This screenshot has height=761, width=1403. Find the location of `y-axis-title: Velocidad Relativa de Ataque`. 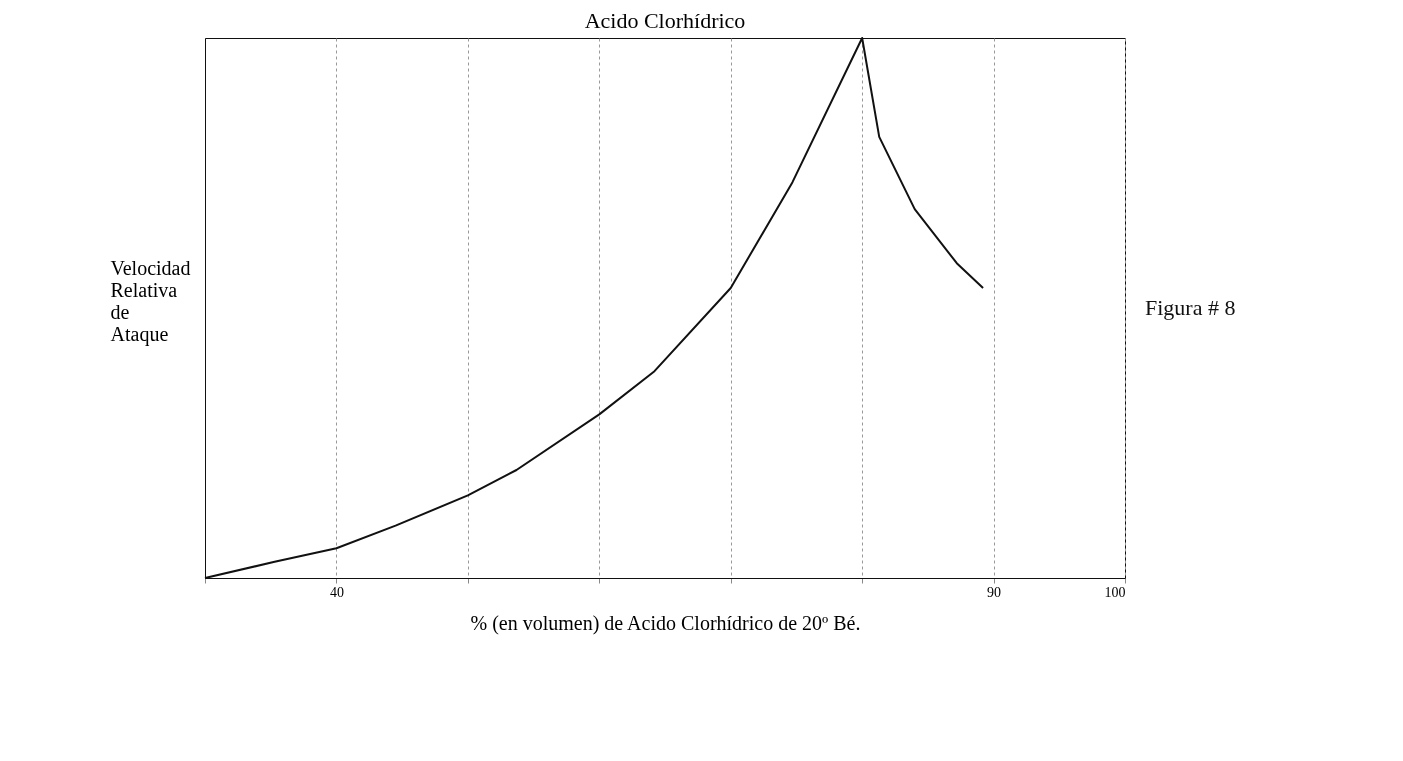

y-axis-title: Velocidad Relativa de Ataque is located at coordinates (150, 301).